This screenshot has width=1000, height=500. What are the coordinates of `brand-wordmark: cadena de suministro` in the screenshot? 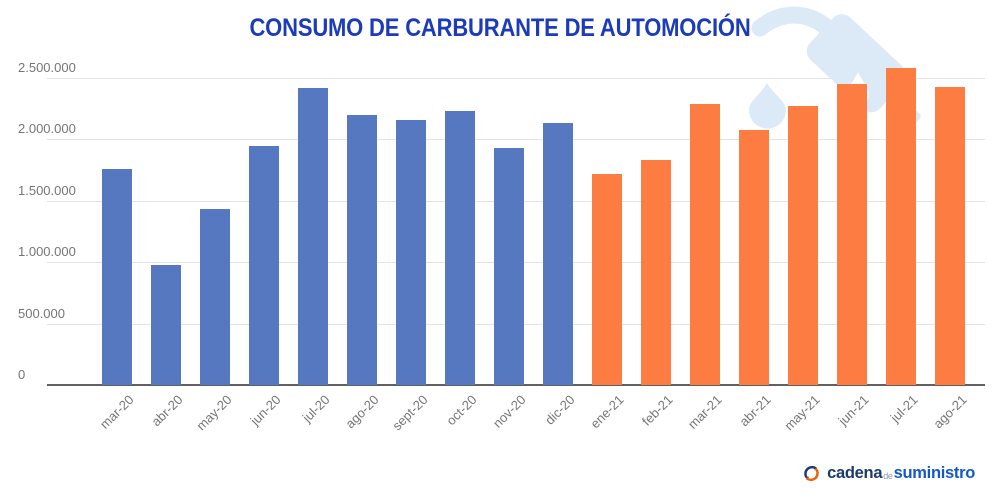 It's located at (901, 473).